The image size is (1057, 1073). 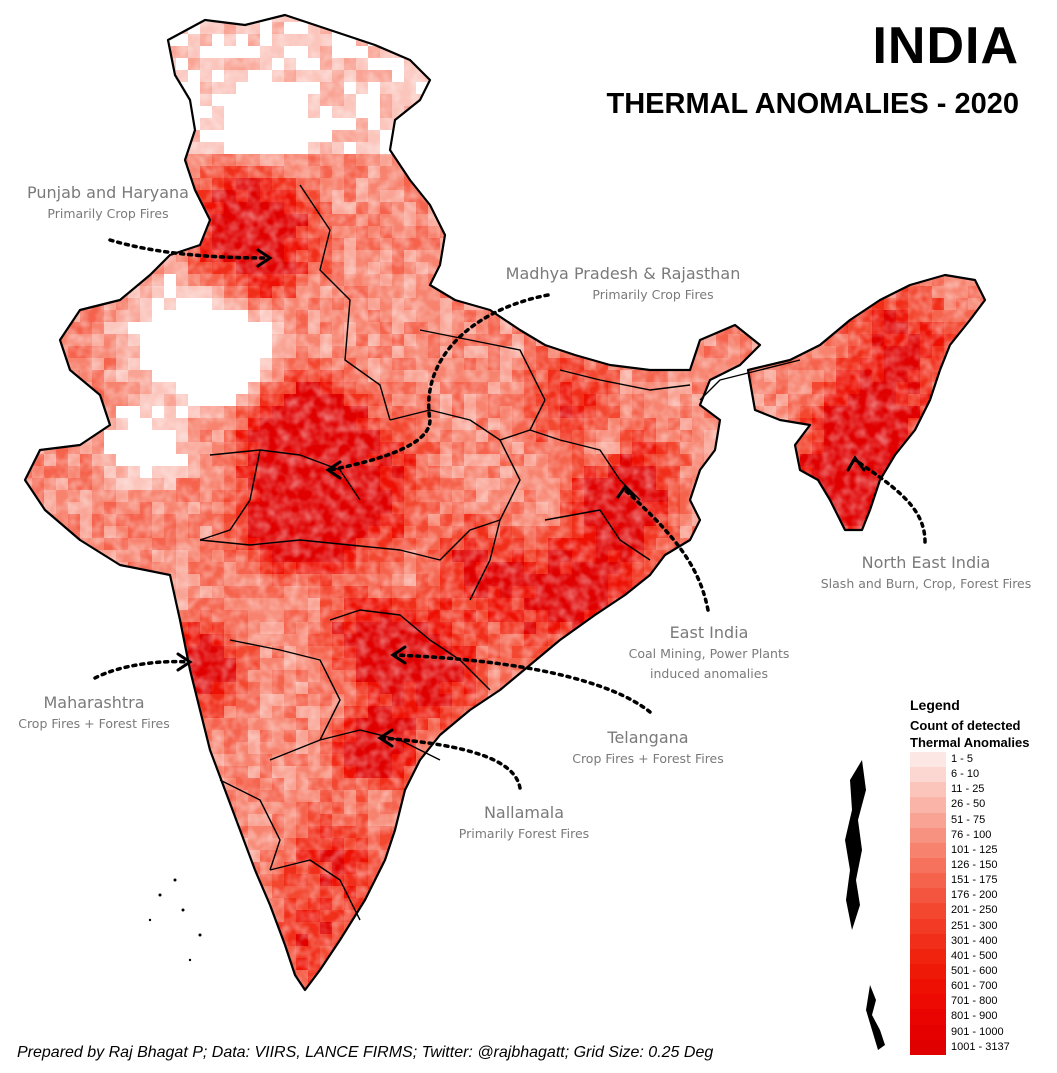 I want to click on annotation-maharashtra: Maharashtra Crop Fires + Forest Fires, so click(x=94, y=713).